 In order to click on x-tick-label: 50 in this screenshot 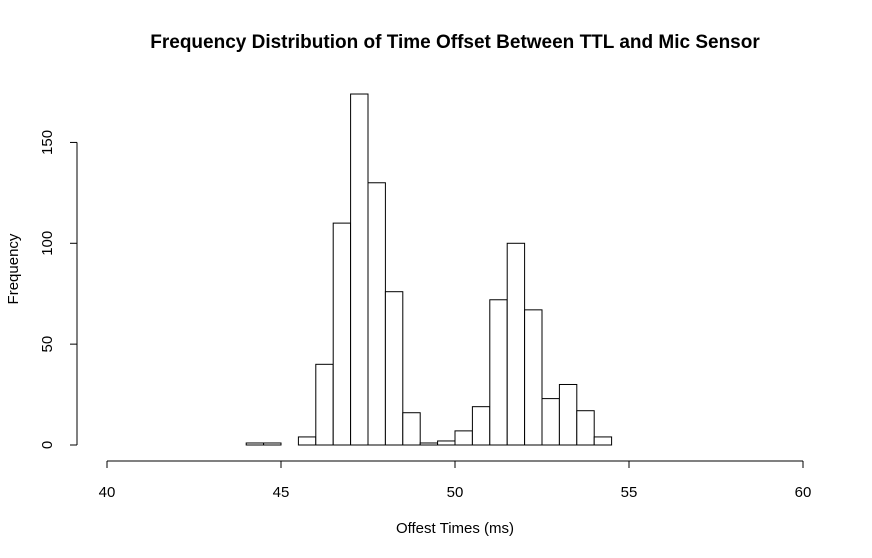, I will do `click(455, 492)`.